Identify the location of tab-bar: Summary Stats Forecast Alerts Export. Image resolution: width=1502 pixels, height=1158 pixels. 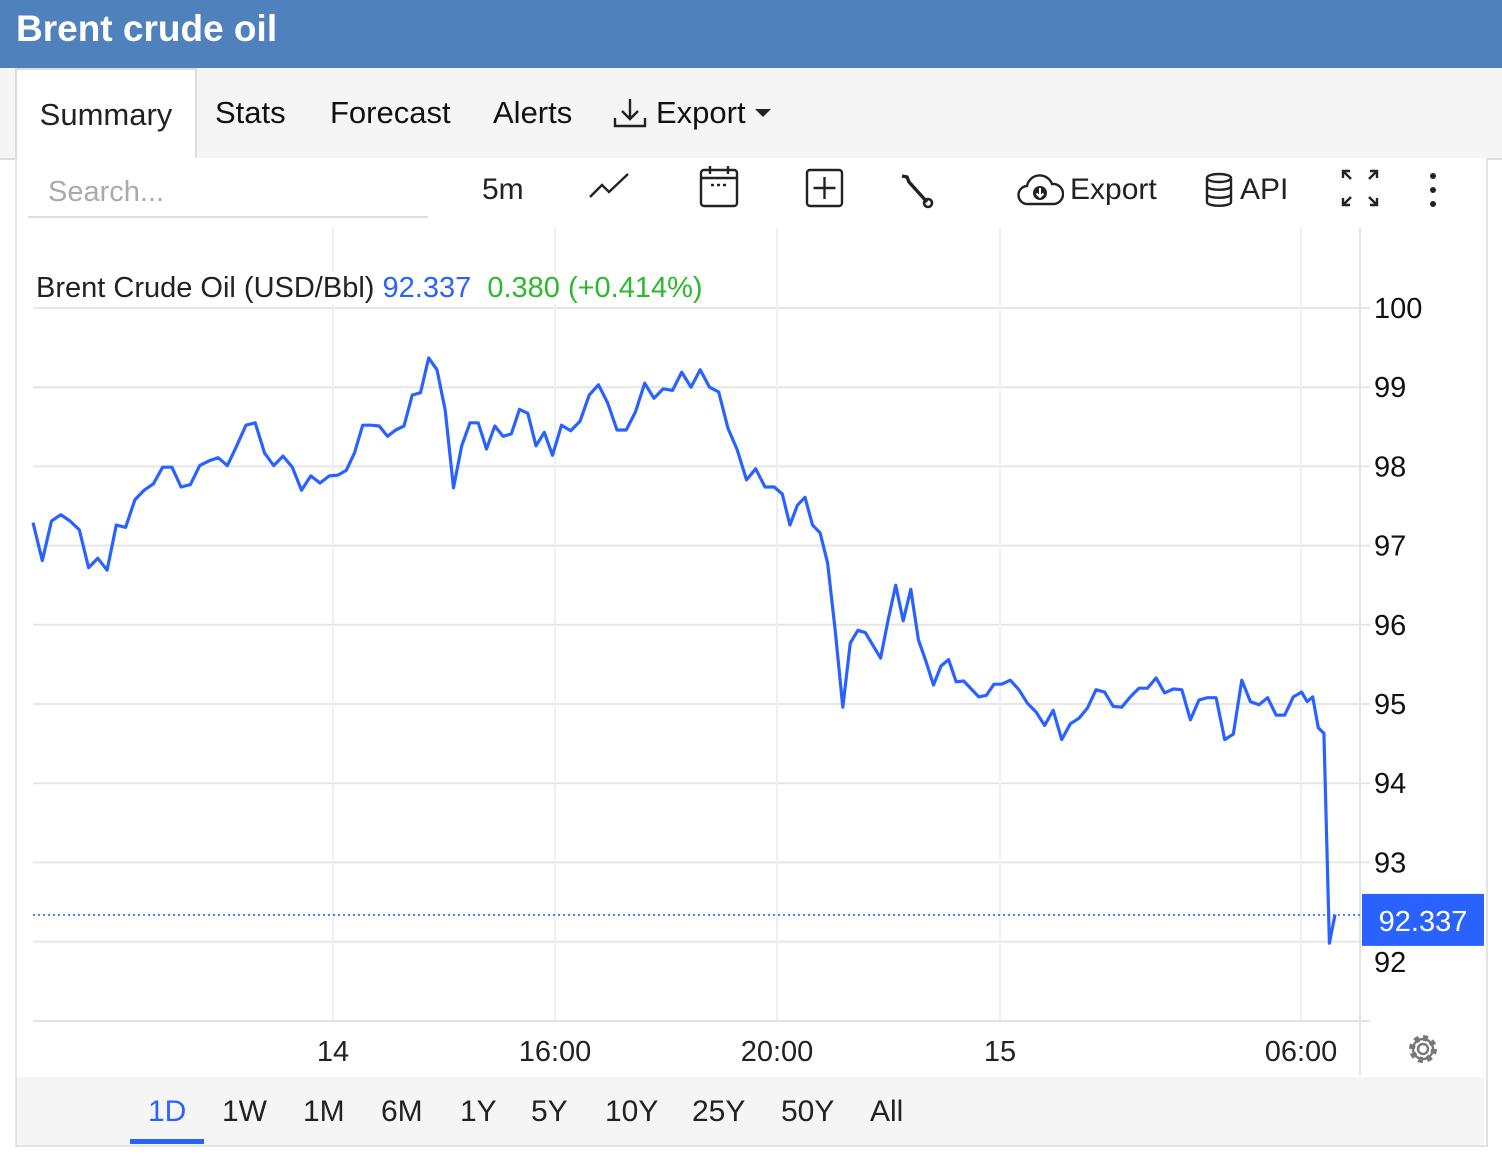
(751, 114).